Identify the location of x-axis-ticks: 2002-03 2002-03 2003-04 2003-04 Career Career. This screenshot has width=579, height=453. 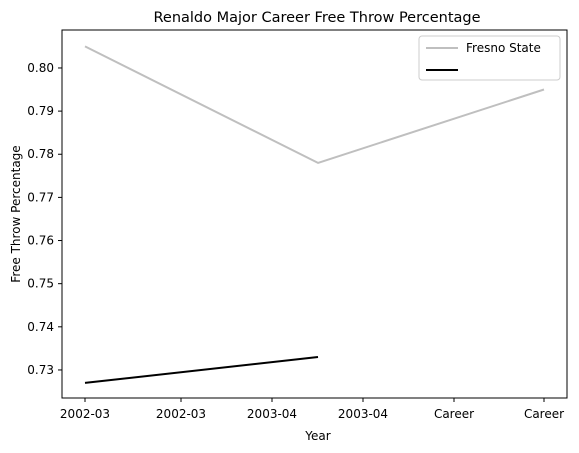
(312, 409).